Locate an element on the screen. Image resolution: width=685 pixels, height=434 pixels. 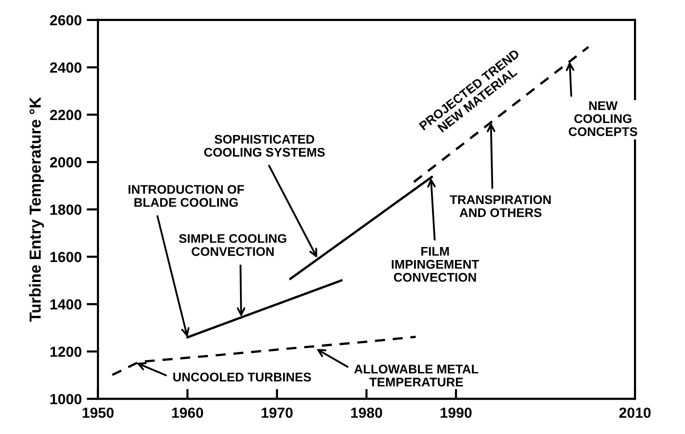
y-tick-label: 2400 is located at coordinates (66, 67).